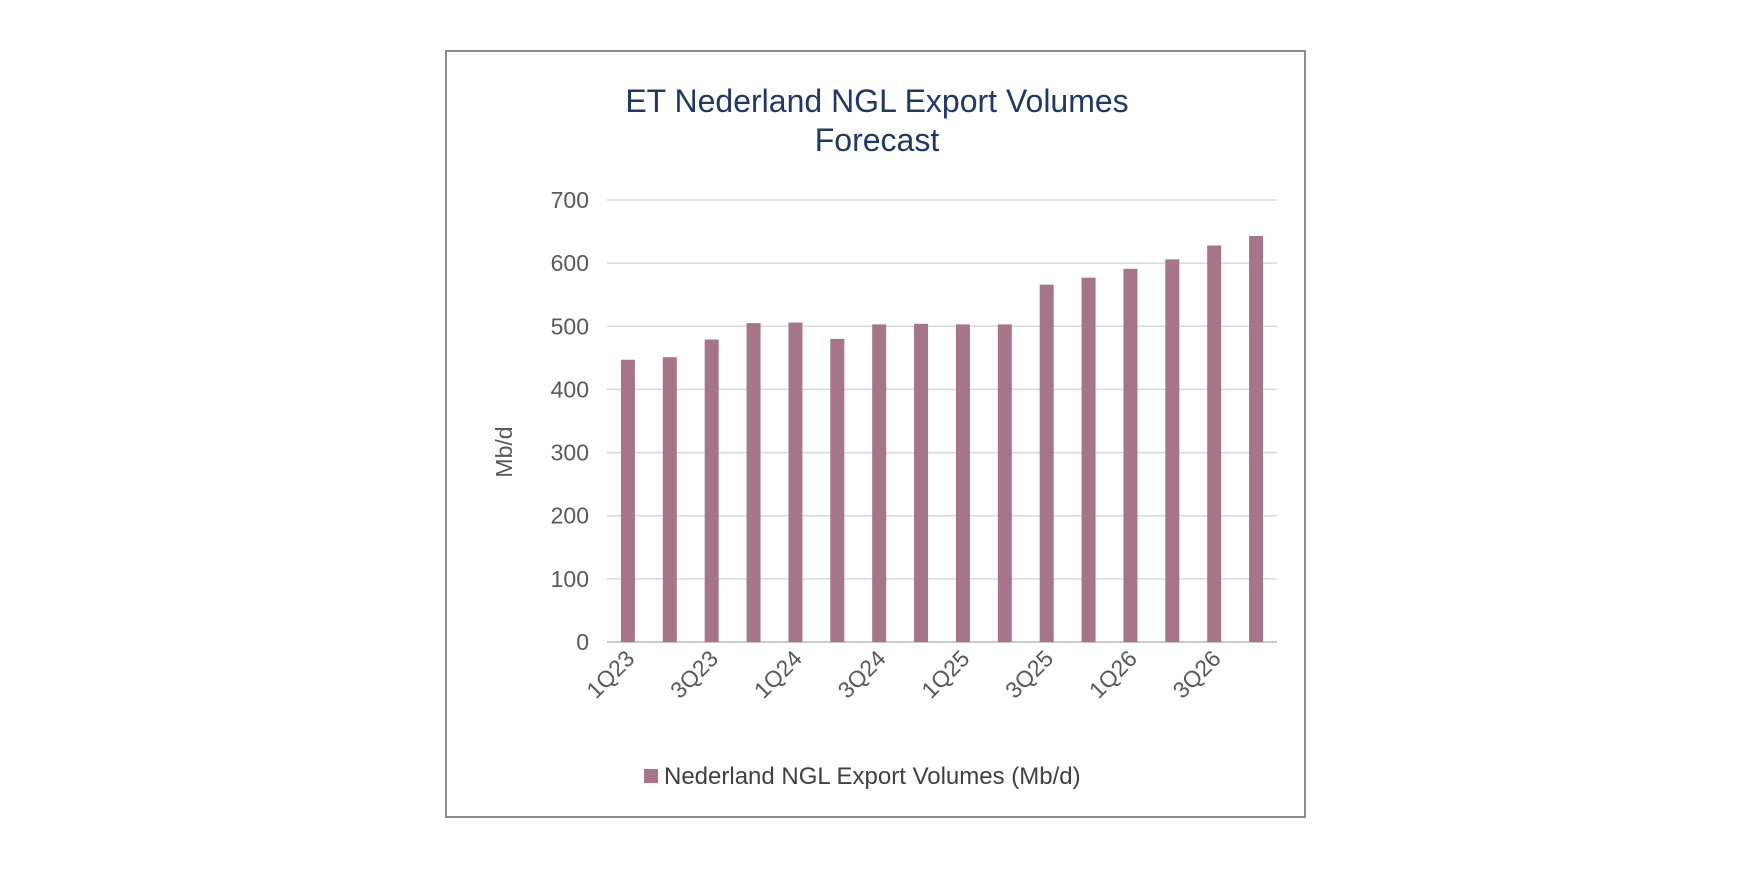 Image resolution: width=1750 pixels, height=875 pixels. I want to click on x-tick-label: 3Q24, so click(862, 674).